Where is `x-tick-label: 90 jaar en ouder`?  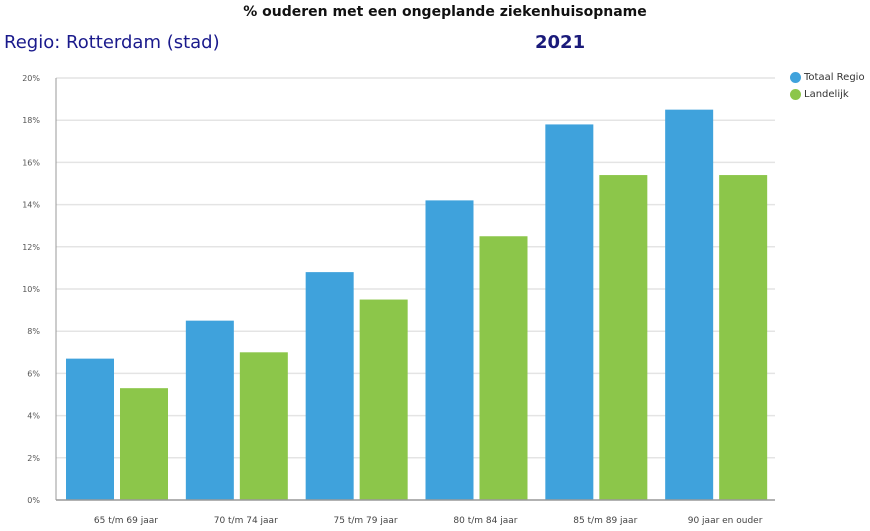
x-tick-label: 90 jaar en ouder is located at coordinates (725, 521).